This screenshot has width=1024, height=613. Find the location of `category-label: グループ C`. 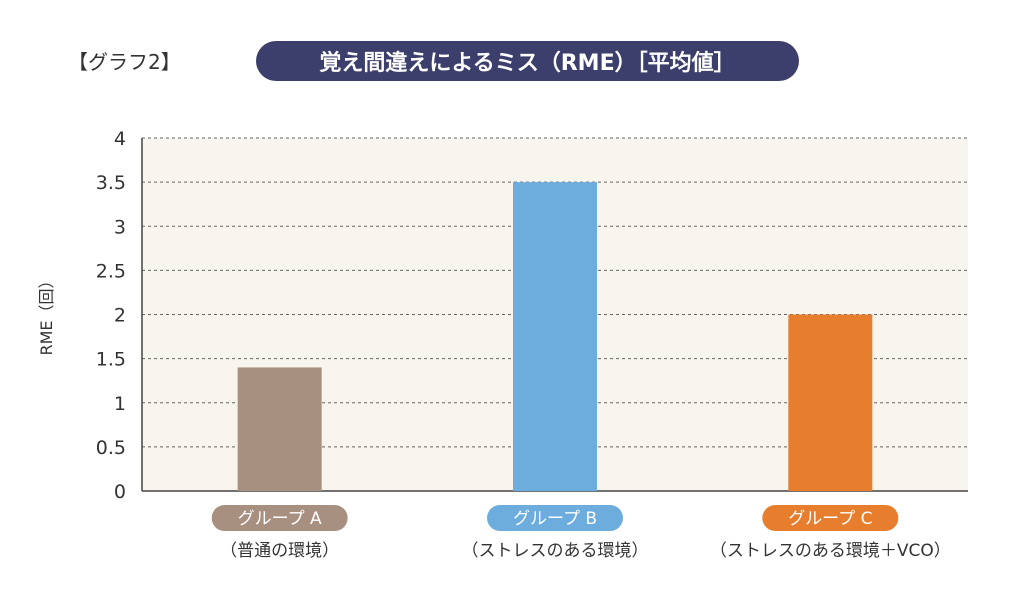

category-label: グループ C is located at coordinates (830, 519).